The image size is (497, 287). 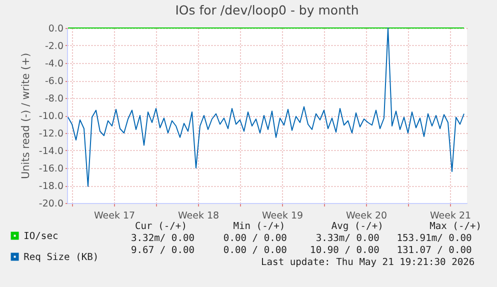 What do you see at coordinates (54, 64) in the screenshot?
I see `y-tick-label: -4.0` at bounding box center [54, 64].